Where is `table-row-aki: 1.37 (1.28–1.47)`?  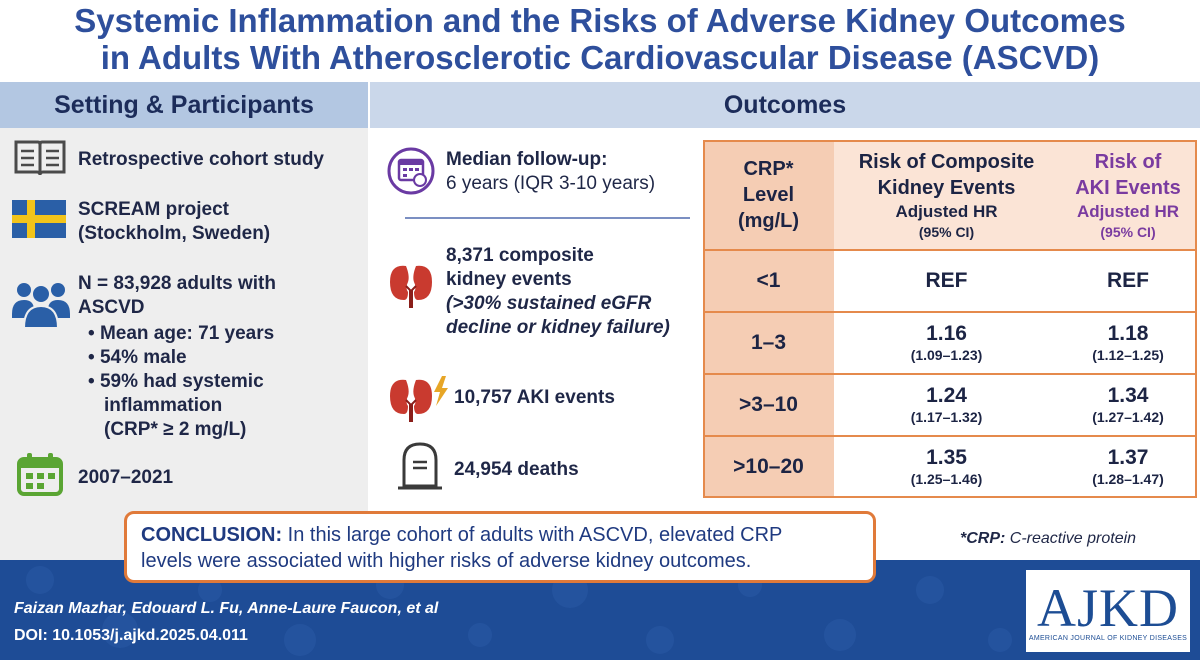 table-row-aki: 1.37 (1.28–1.47) is located at coordinates (1128, 467).